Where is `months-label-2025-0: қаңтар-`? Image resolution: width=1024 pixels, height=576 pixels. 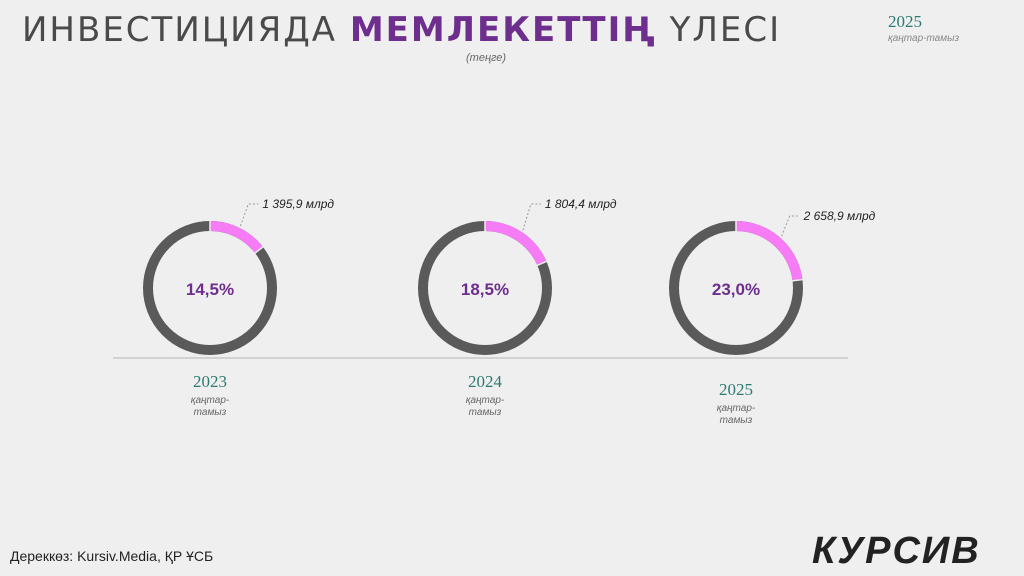
months-label-2025-0: қаңтар- is located at coordinates (736, 408).